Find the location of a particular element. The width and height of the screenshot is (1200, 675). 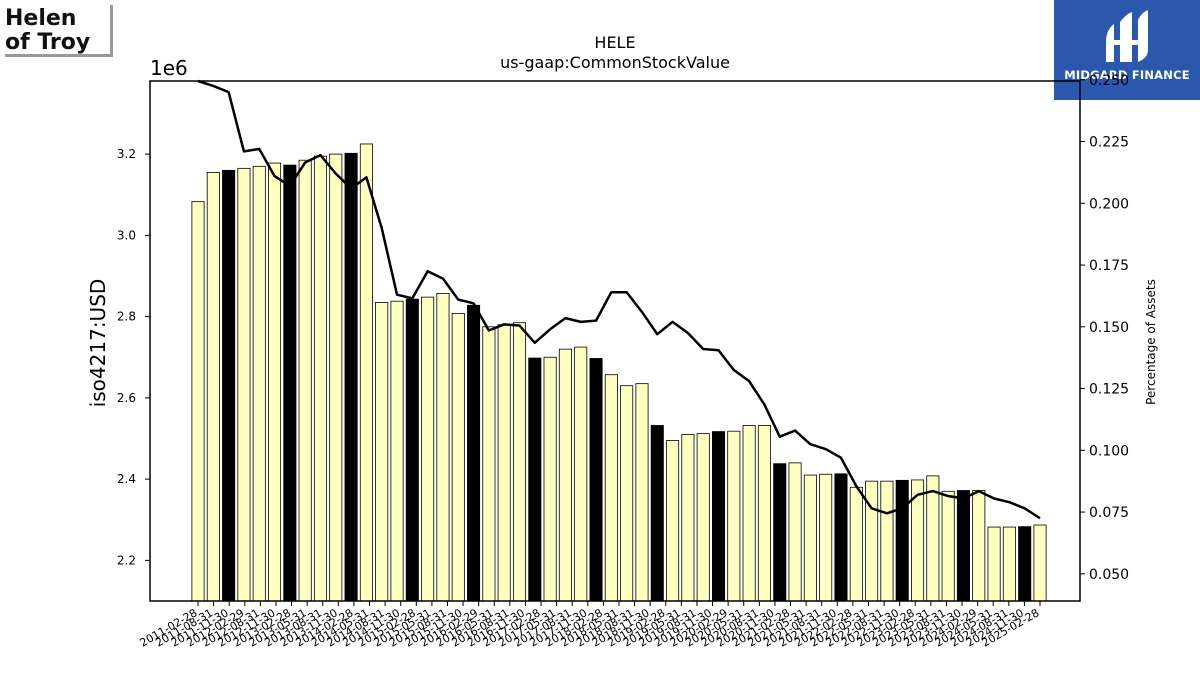

logo-right-name: MIDGARD FINANCE is located at coordinates (1127, 75).